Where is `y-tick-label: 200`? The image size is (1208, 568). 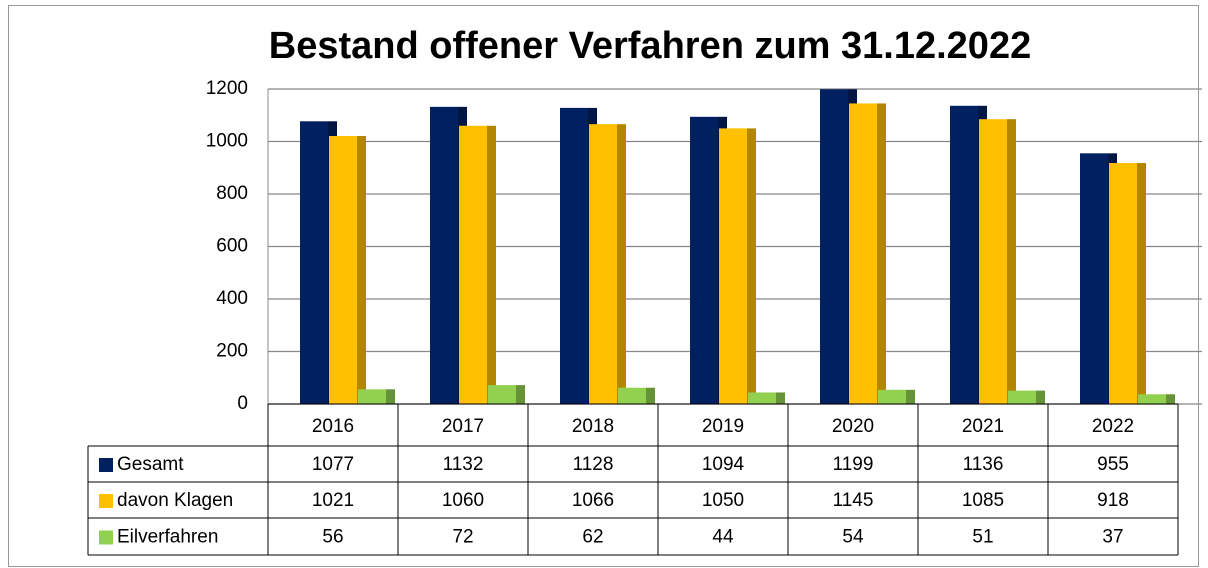 y-tick-label: 200 is located at coordinates (232, 351).